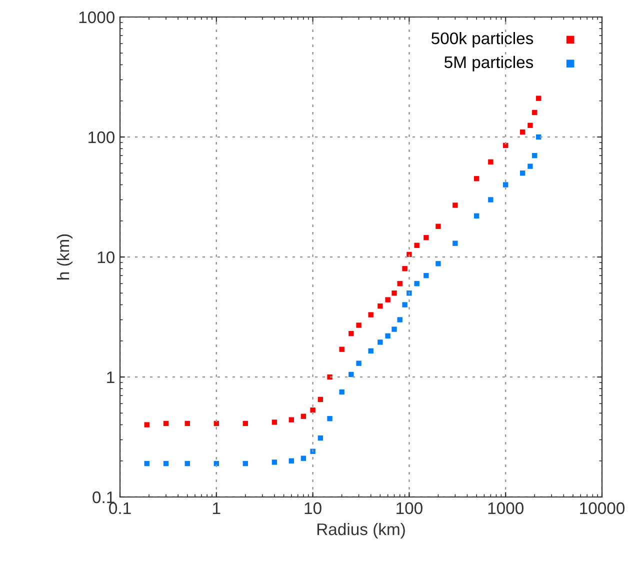  What do you see at coordinates (483, 40) in the screenshot?
I see `legend-label: 500k particles` at bounding box center [483, 40].